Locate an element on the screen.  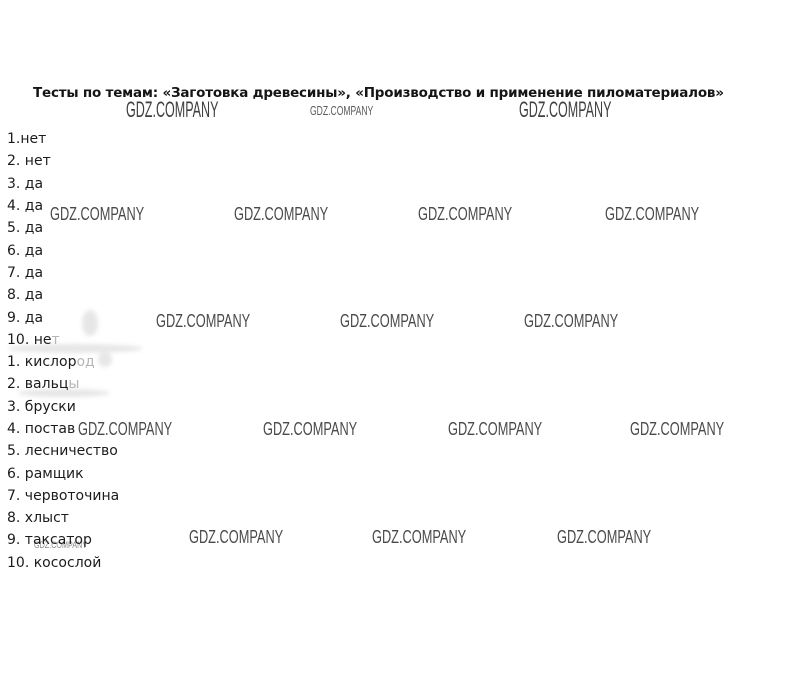
answer-item: 3. бруски is located at coordinates (63, 407).